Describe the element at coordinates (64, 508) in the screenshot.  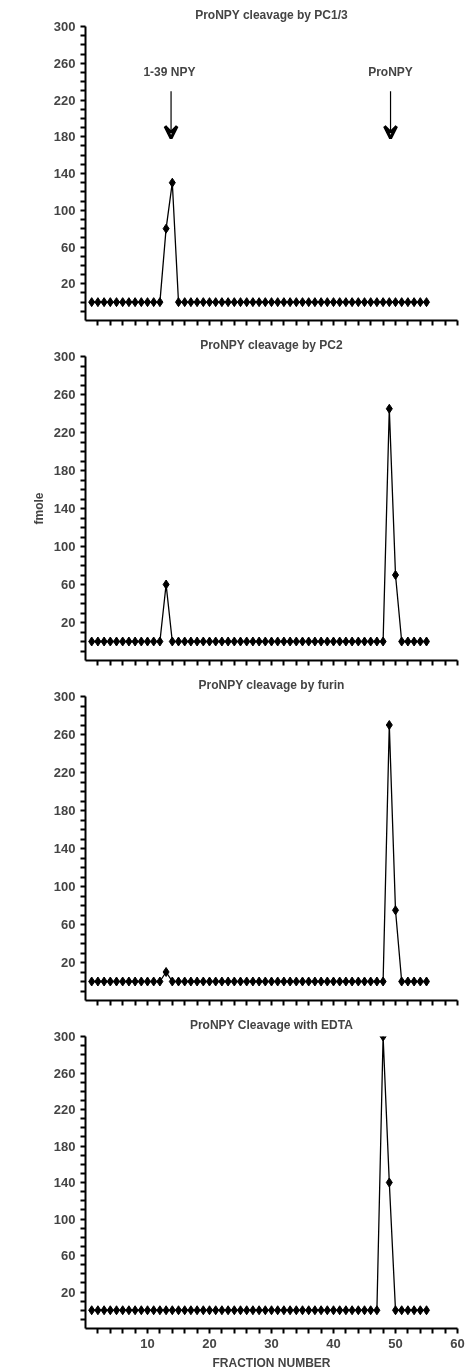
I see `y-tick-label: 140` at that location.